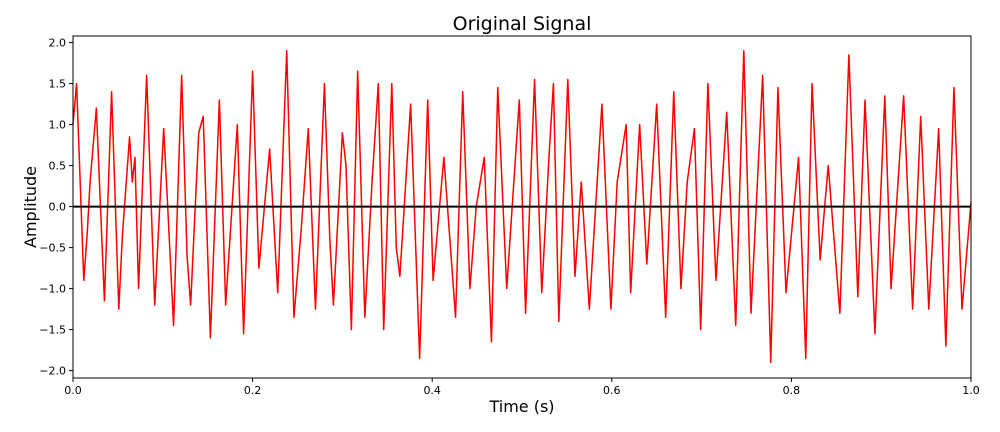 This screenshot has height=432, width=1000. What do you see at coordinates (52, 371) in the screenshot?
I see `y-tick-label: −2.0` at bounding box center [52, 371].